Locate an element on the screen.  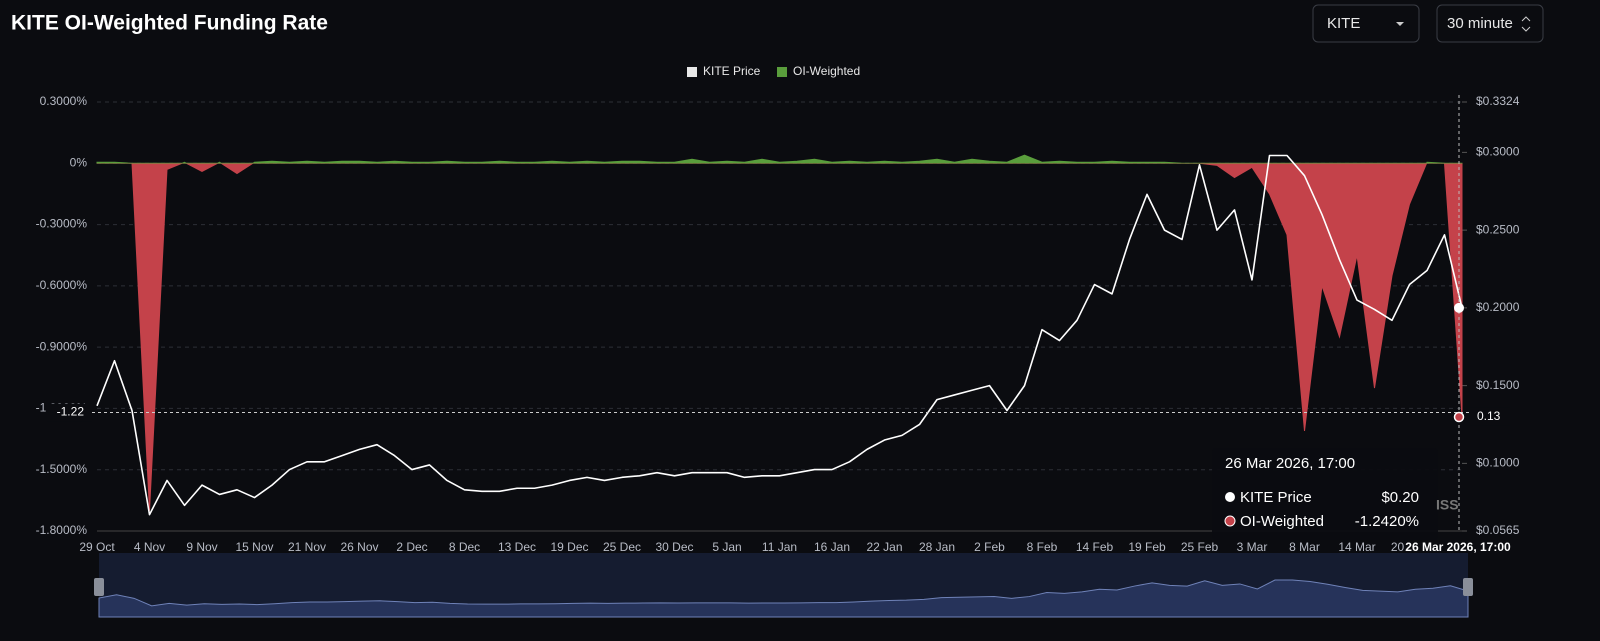
x-tick-label: 8 Mar is located at coordinates (1304, 547).